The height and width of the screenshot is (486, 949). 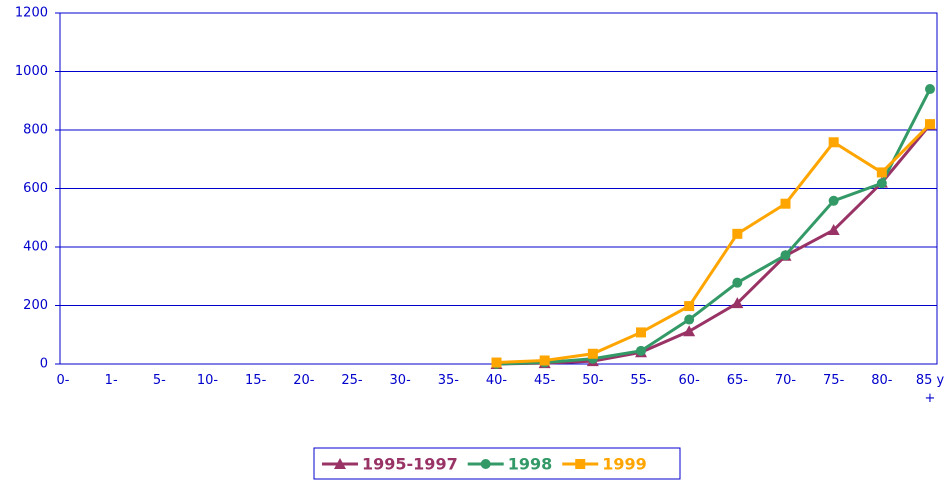 I want to click on x-tick-label: 85 y +, so click(x=930, y=389).